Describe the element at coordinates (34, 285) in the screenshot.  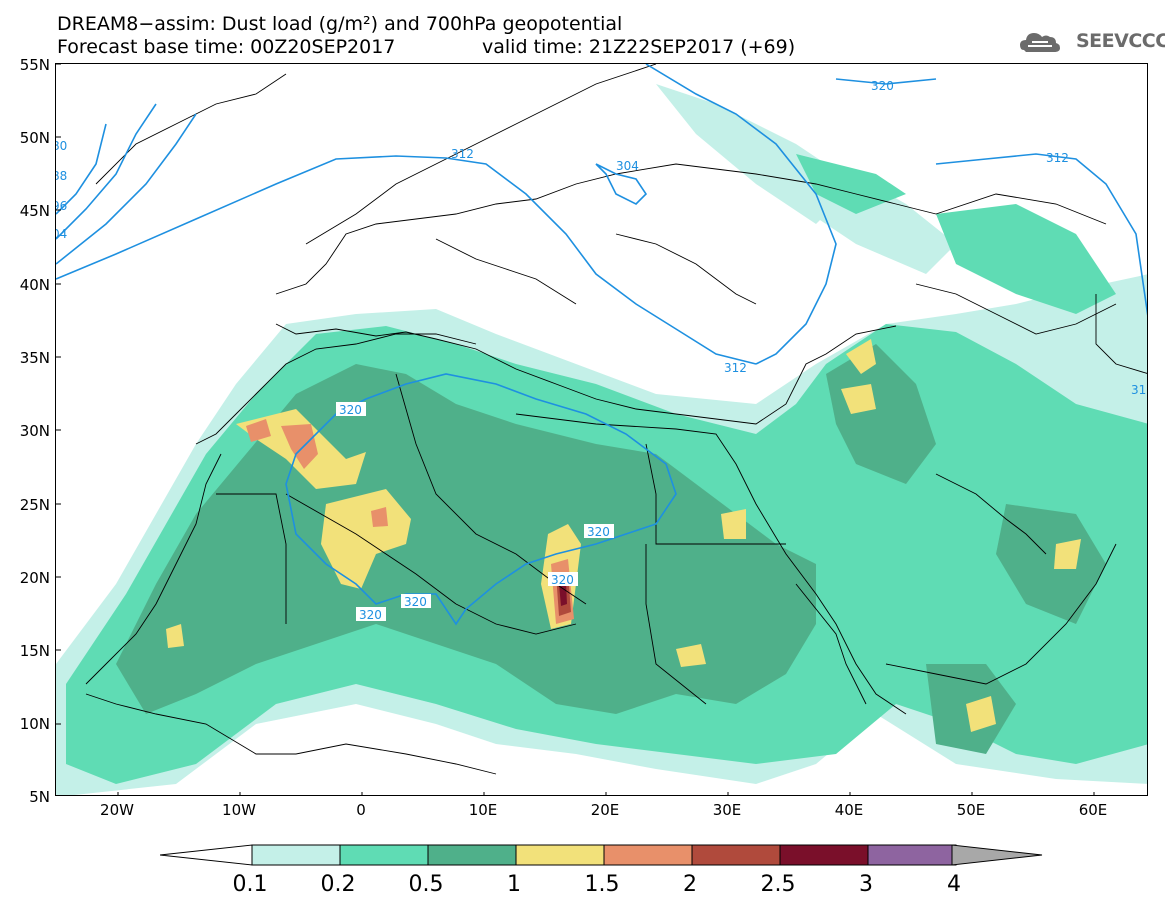
I see `lat-label: 40N` at that location.